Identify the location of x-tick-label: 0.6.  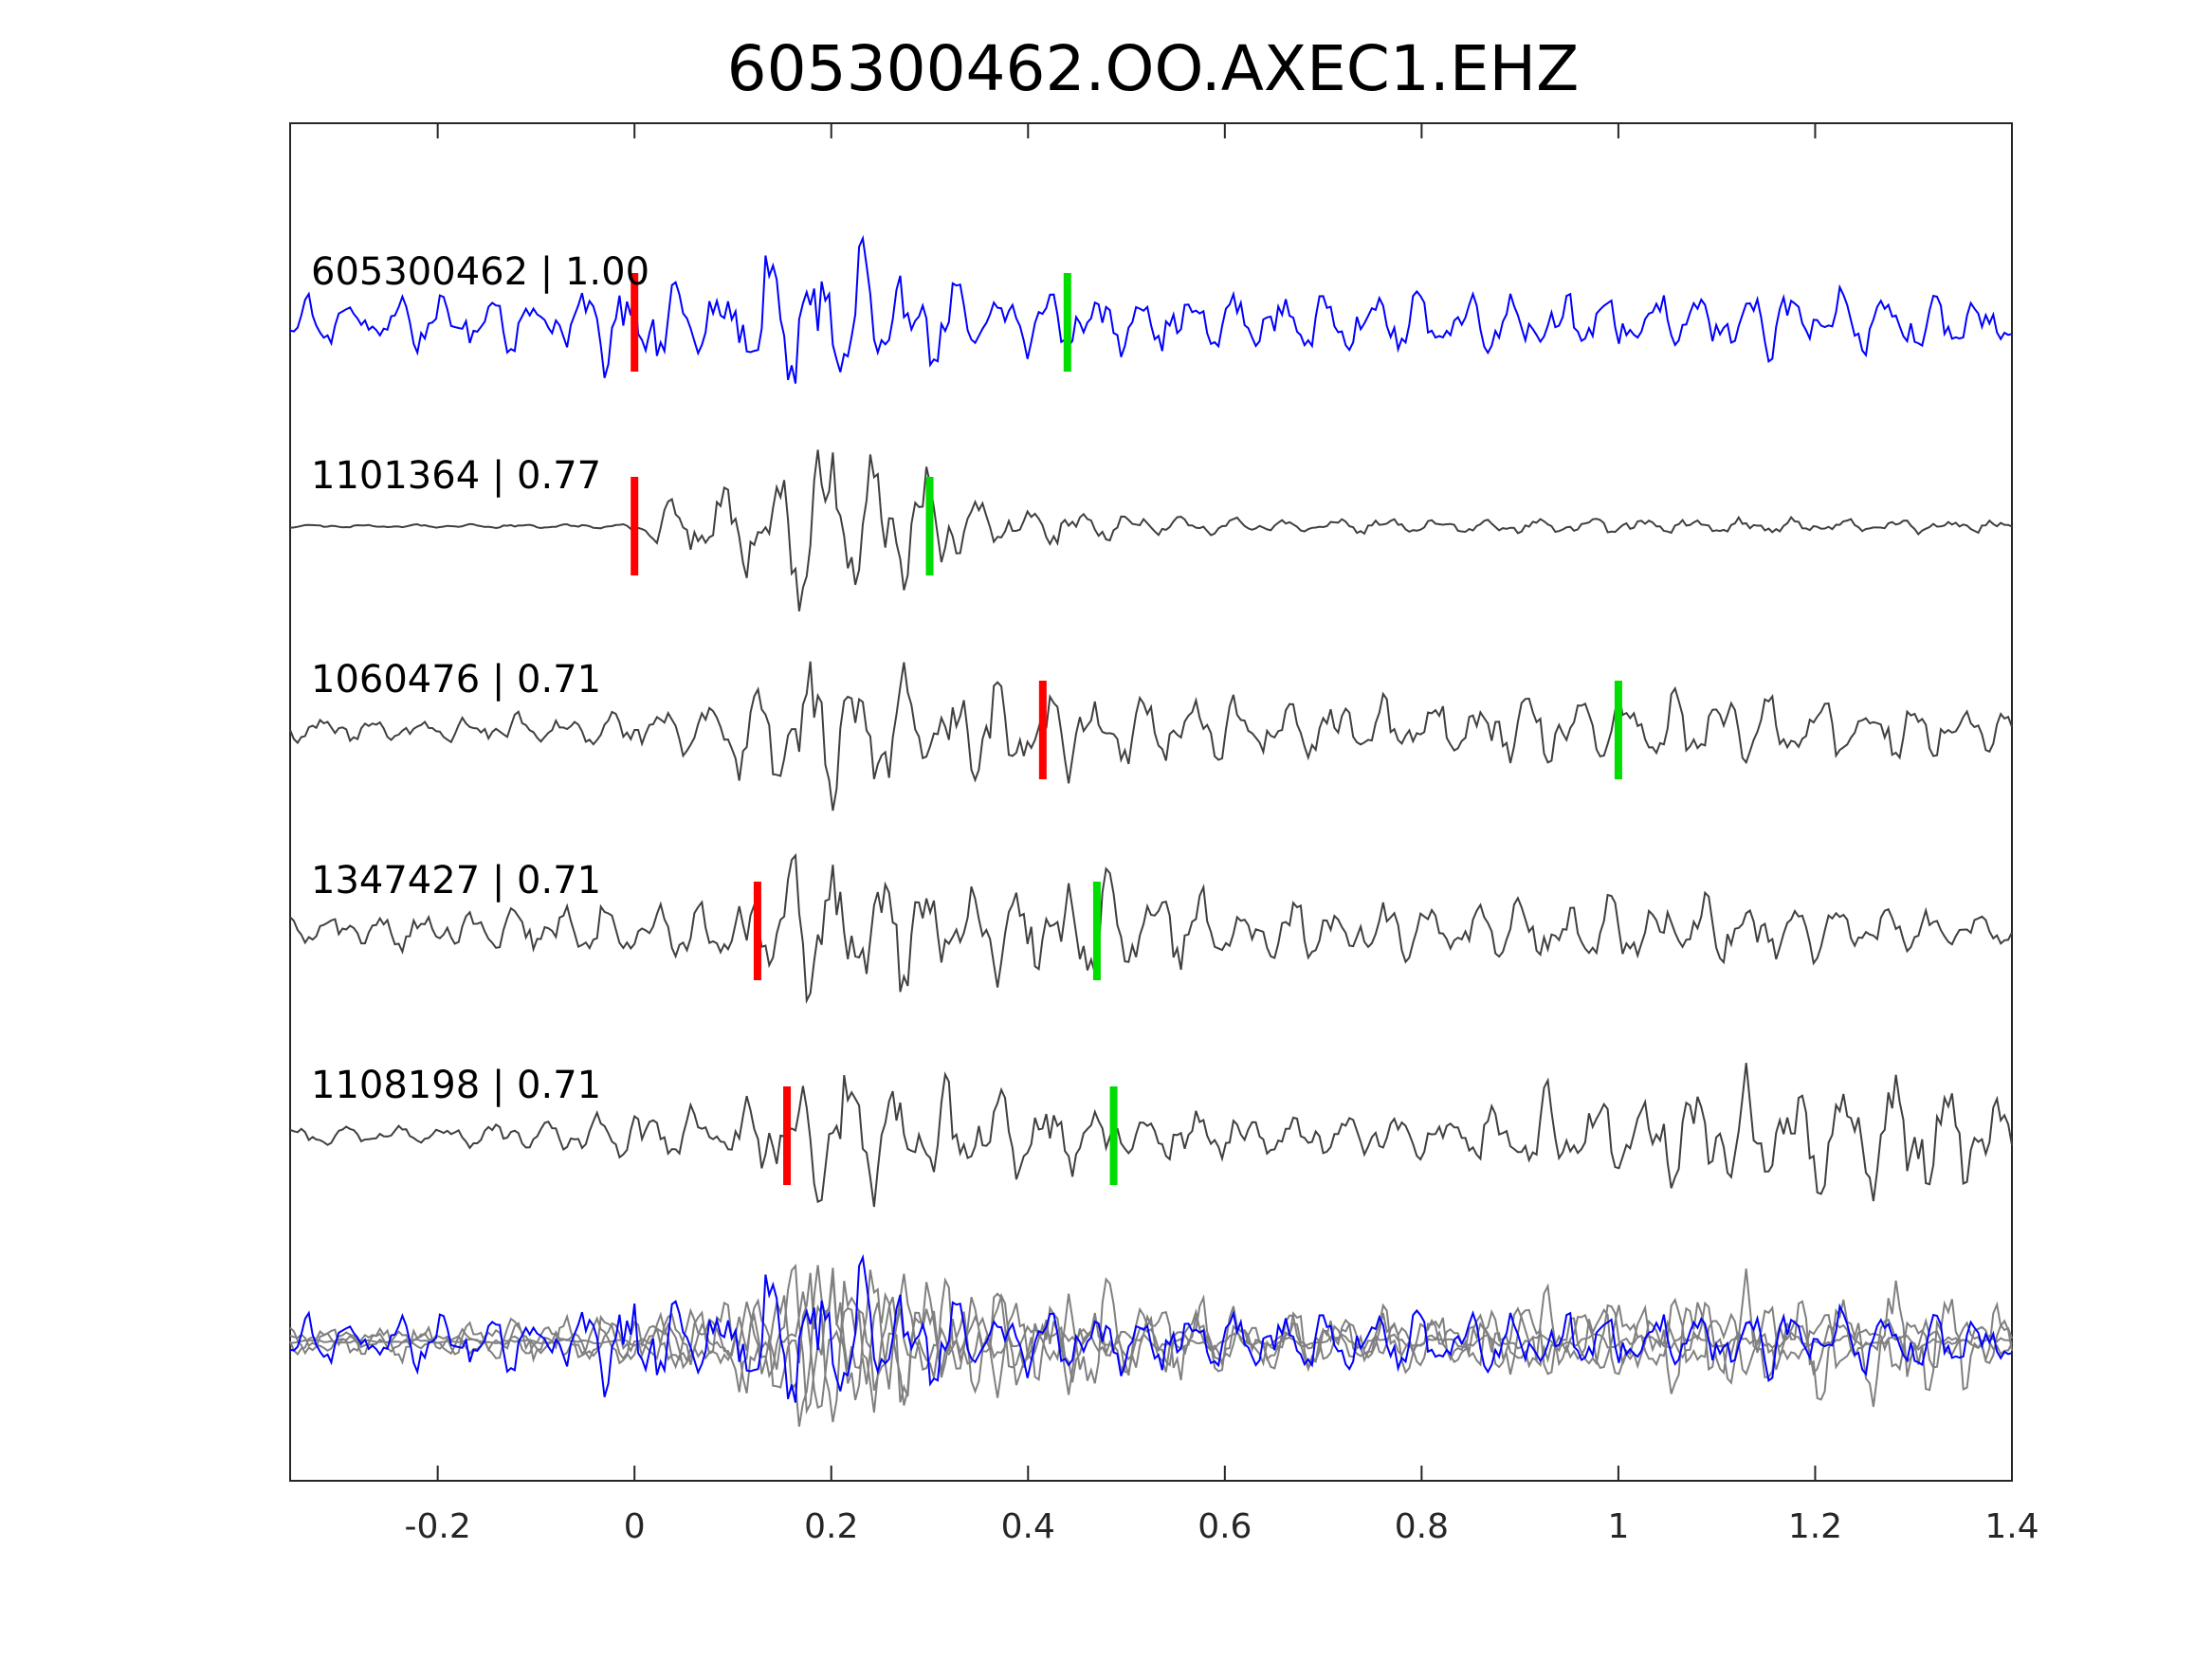
(1224, 1526).